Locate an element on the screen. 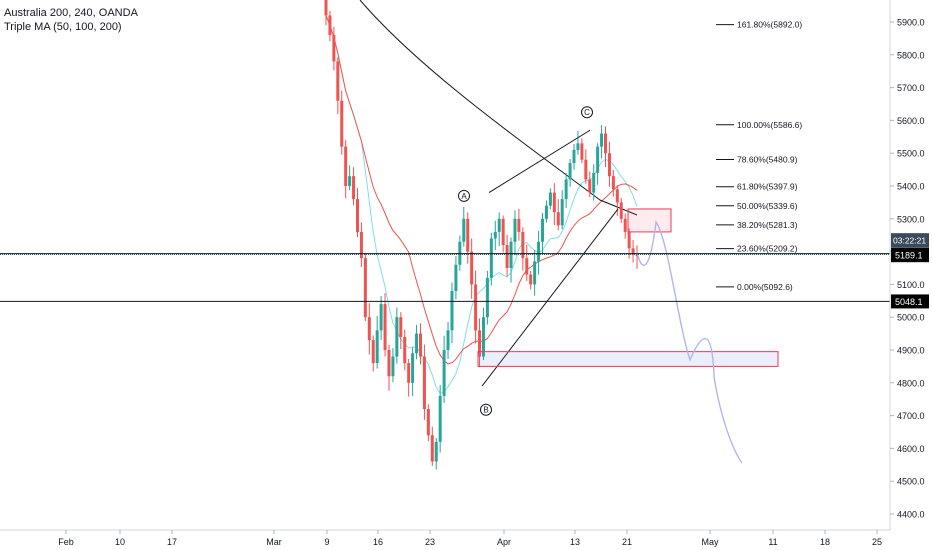 This screenshot has height=550, width=932. wave-label-b: B is located at coordinates (486, 409).